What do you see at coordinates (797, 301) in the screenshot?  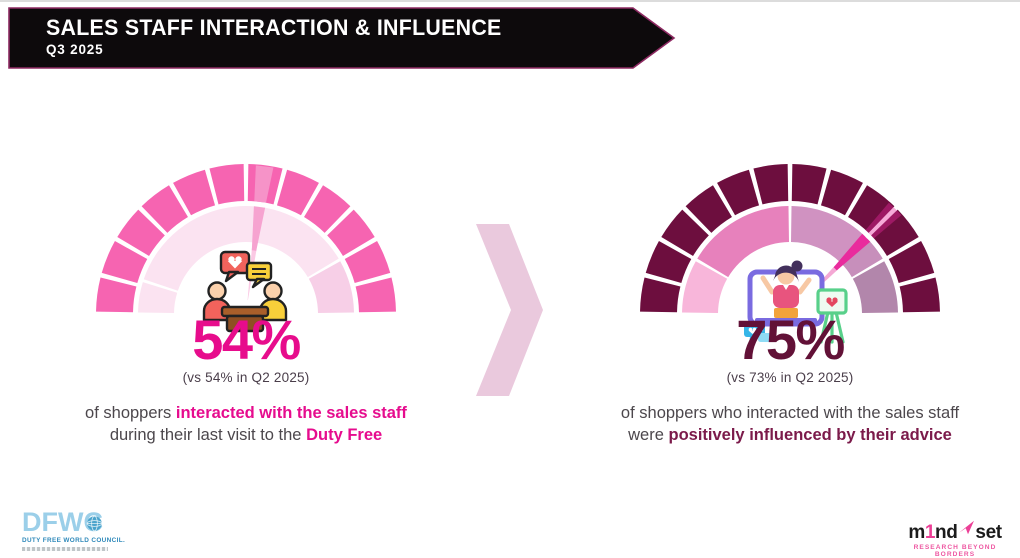 I see `presenter-icon` at bounding box center [797, 301].